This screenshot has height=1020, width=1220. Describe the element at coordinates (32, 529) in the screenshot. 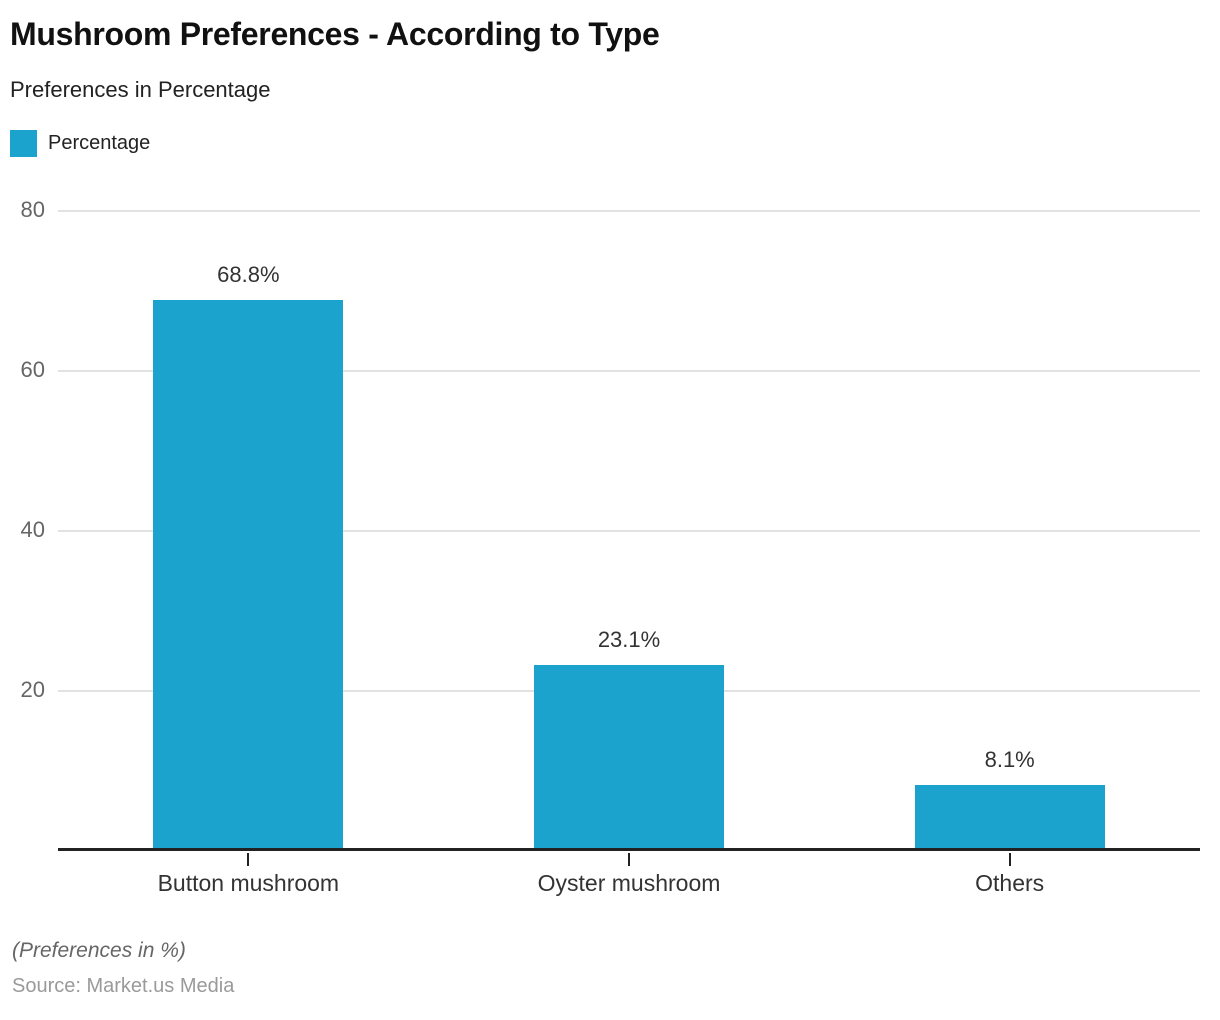

I see `y-axis-tick-label: 40` at that location.